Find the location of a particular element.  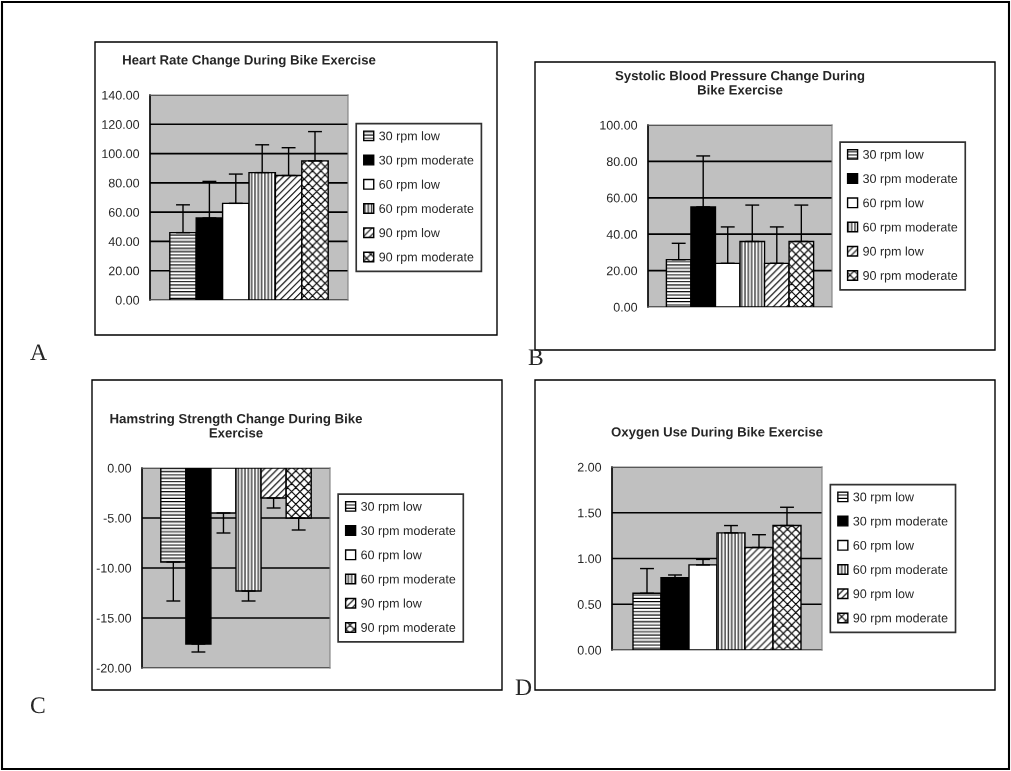

y-tick-label: -15.00 is located at coordinates (114, 618).